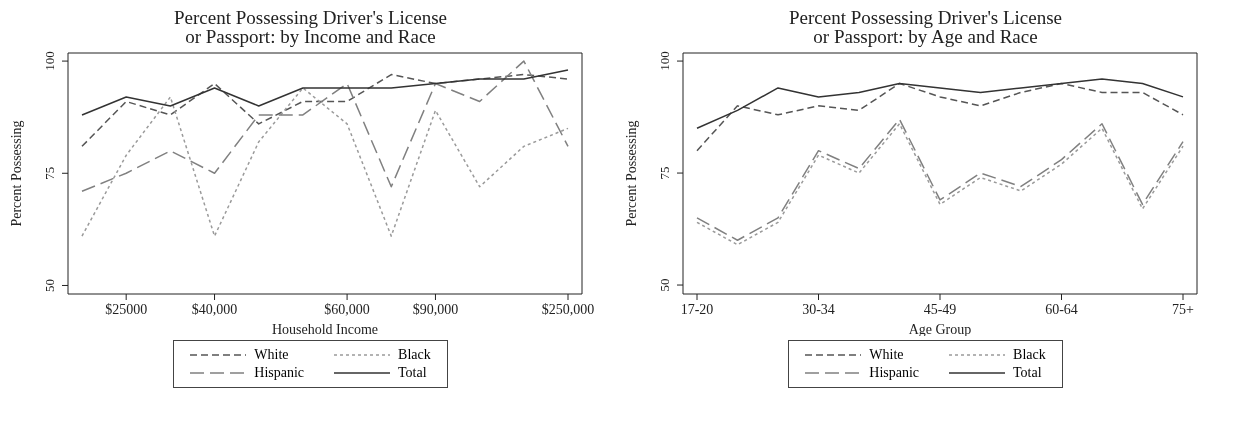  I want to click on chart-title: Percent Possessing Driver's License or Passport: by Age and Race, so click(925, 27).